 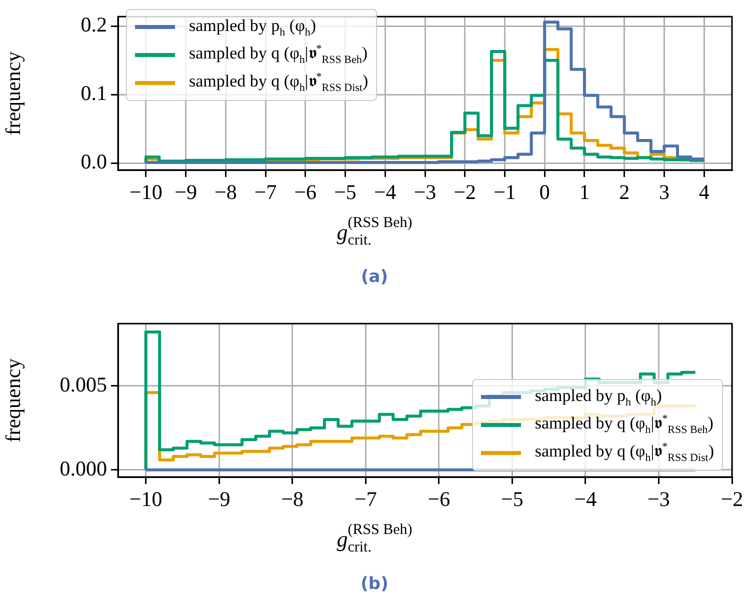 What do you see at coordinates (375, 585) in the screenshot?
I see `text: (b)` at bounding box center [375, 585].